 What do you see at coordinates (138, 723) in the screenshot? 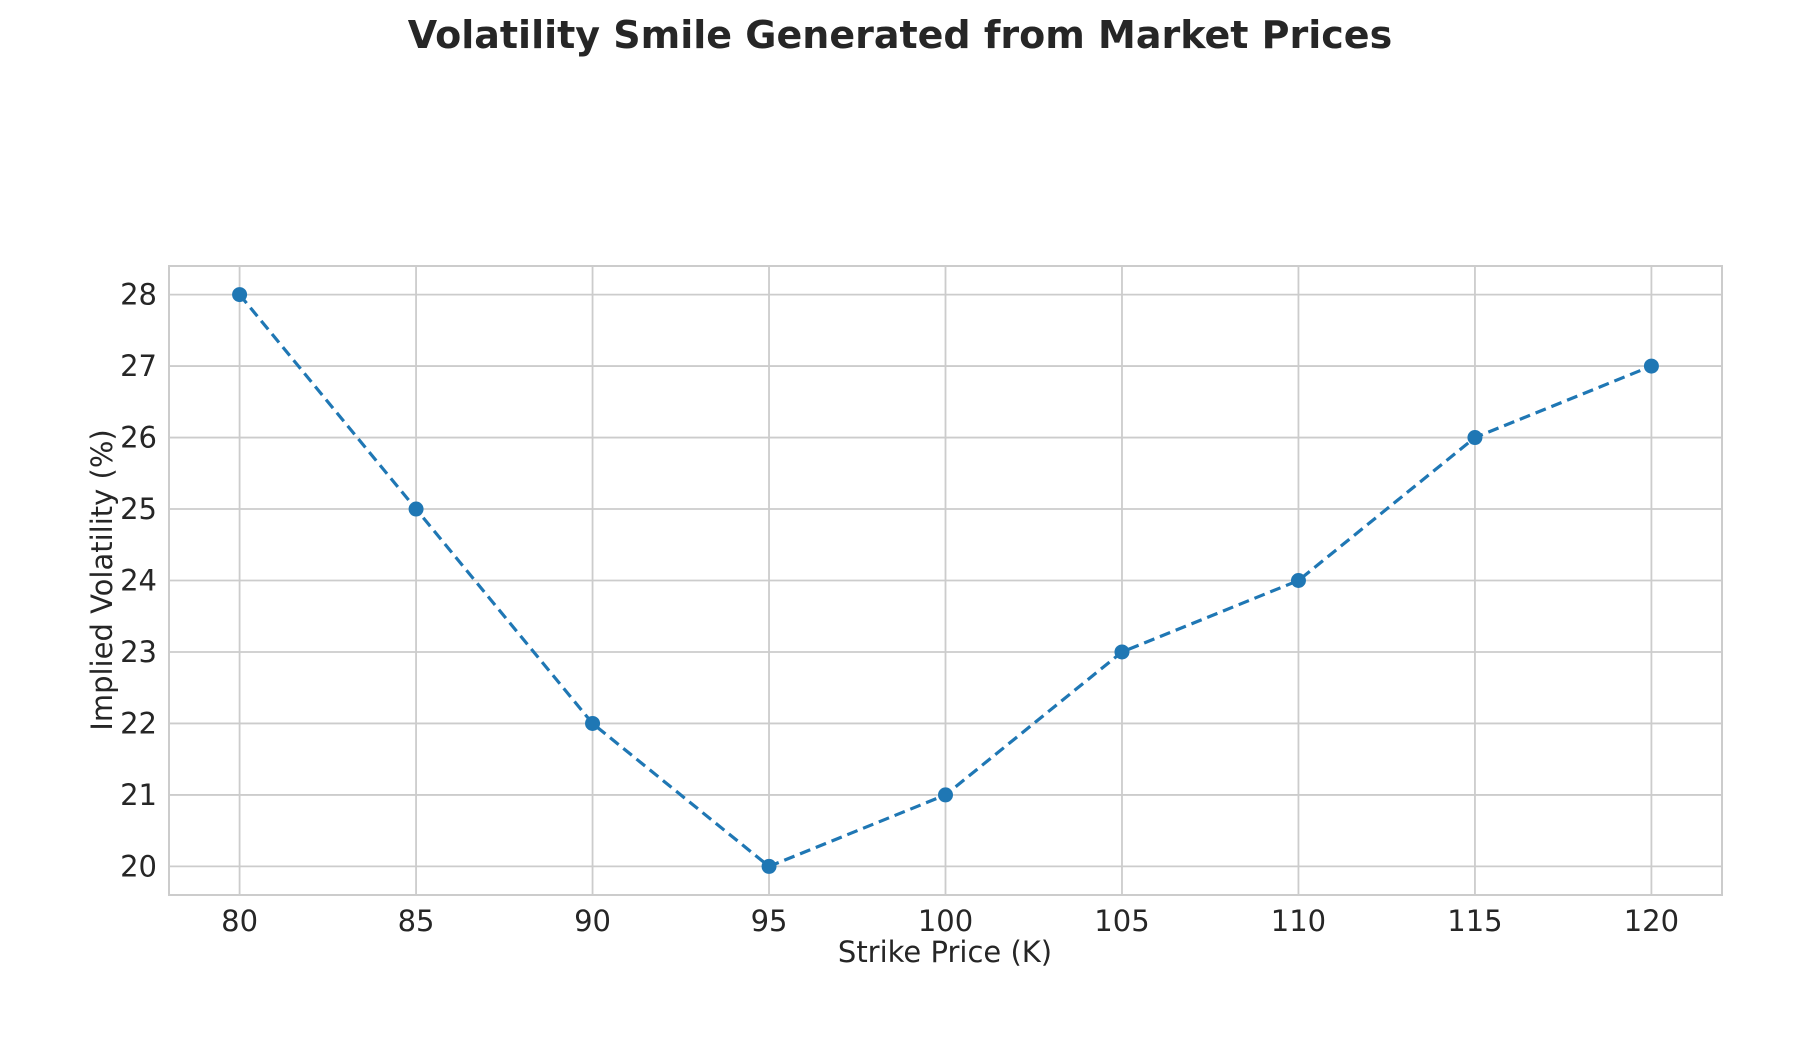
I see `y-tick-label: 22` at bounding box center [138, 723].